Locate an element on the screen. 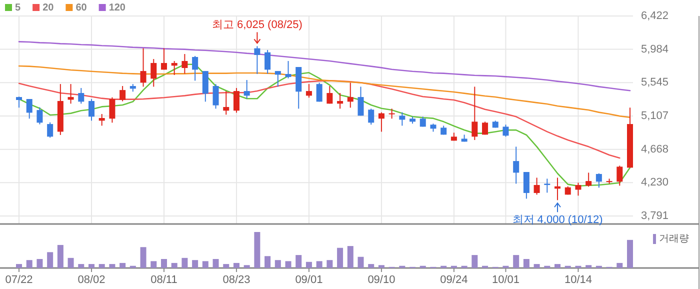  x-tick-label: 10/14 is located at coordinates (578, 280).